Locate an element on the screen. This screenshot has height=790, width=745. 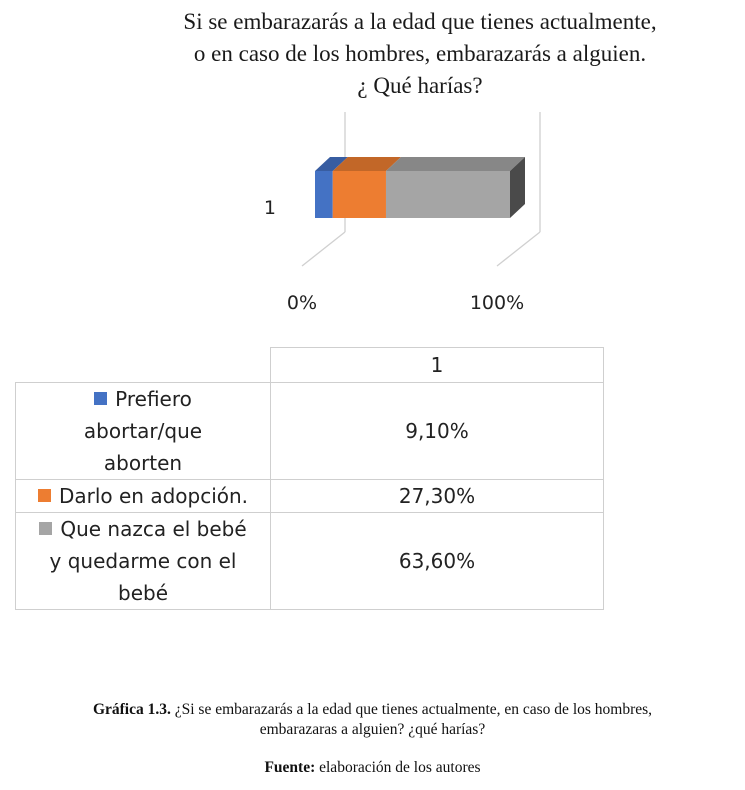
floor-right-edge is located at coordinates (518, 249).